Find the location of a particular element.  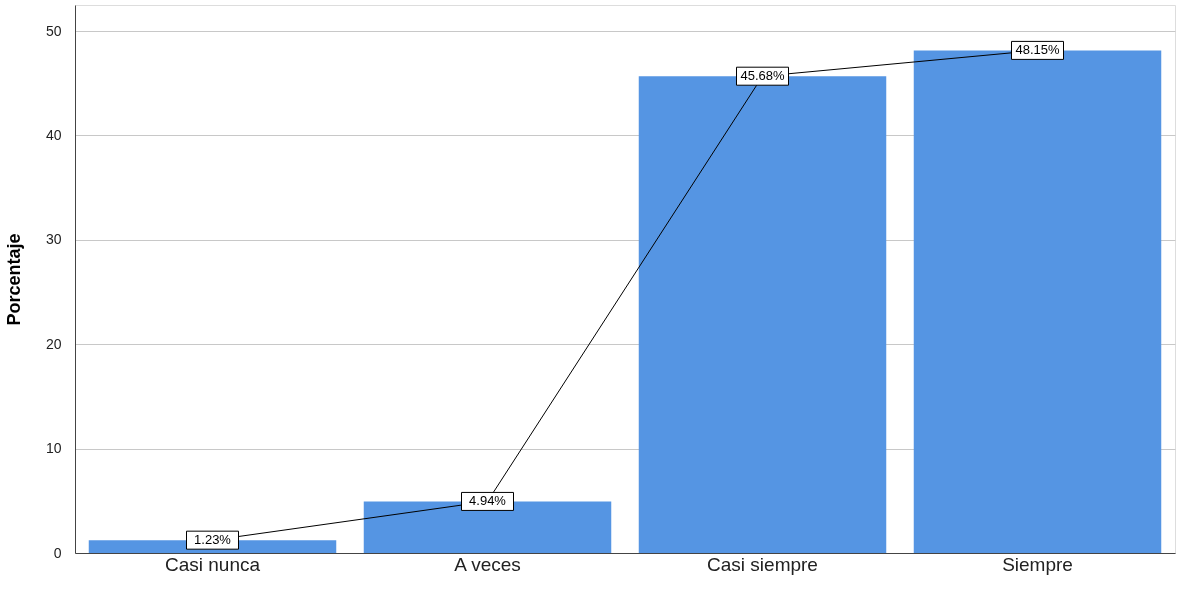

text: 4.94% is located at coordinates (487, 501).